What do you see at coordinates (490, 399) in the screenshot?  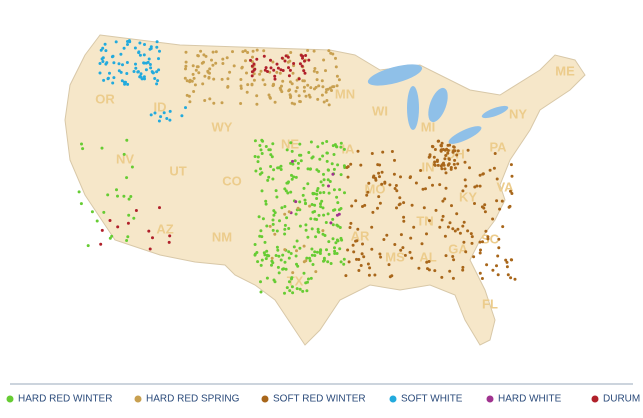 I see `legend-swatch` at bounding box center [490, 399].